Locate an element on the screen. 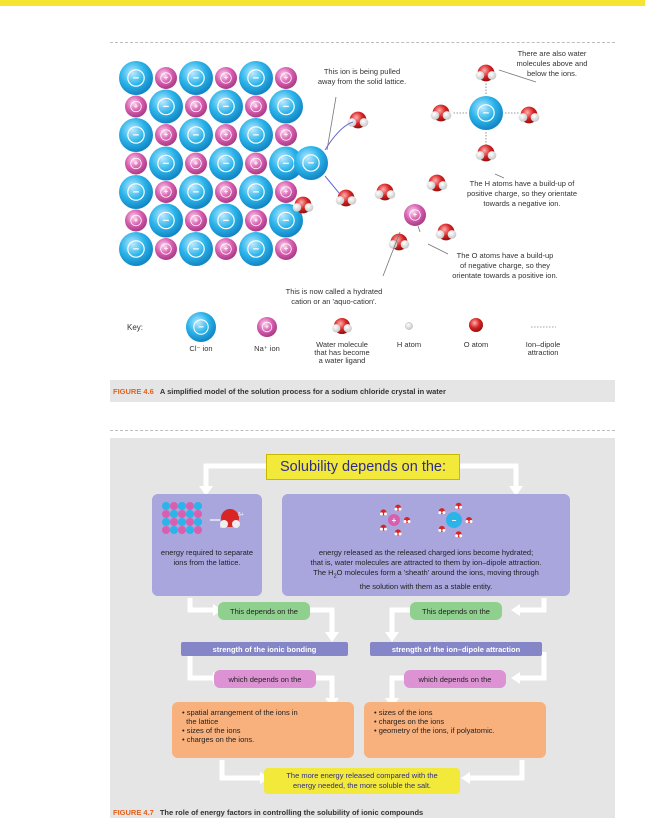 This screenshot has height=833, width=645. figure-4-6-caption-bar is located at coordinates (362, 391).